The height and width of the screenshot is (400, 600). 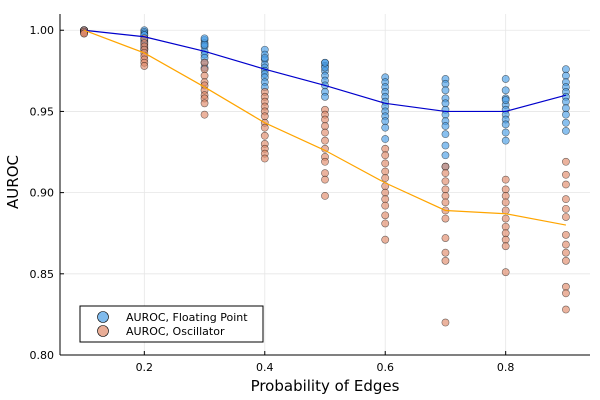 I want to click on legend-label-oscillator: AUROC, Oscillator, so click(x=175, y=331).